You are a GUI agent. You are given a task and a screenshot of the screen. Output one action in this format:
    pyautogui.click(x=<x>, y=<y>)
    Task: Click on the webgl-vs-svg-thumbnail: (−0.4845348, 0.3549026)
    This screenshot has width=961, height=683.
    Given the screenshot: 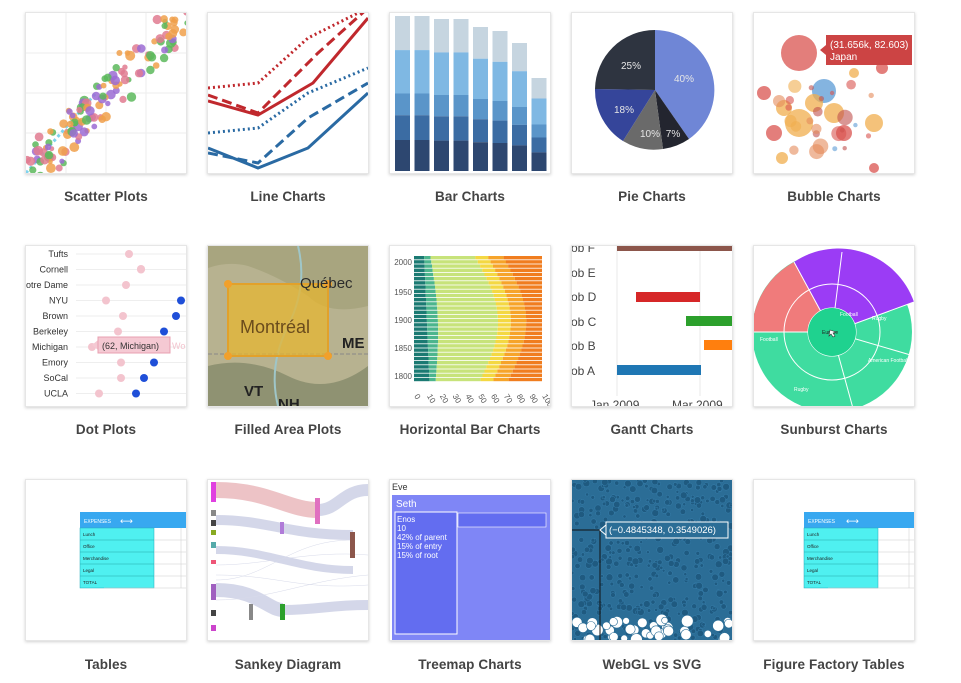 What is the action you would take?
    pyautogui.click(x=652, y=560)
    